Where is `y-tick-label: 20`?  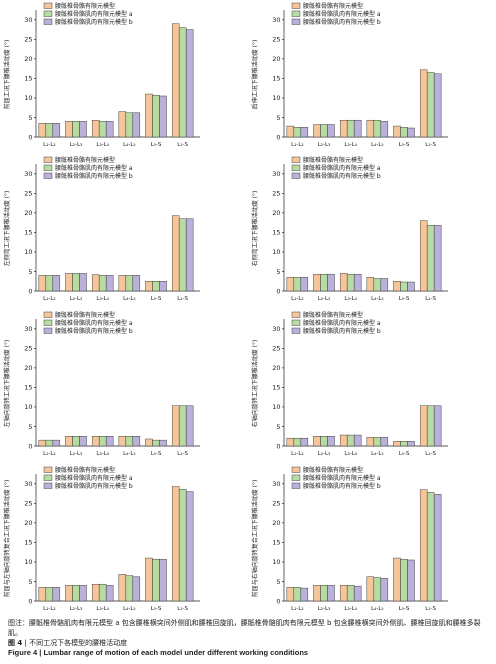
y-tick-label: 20 is located at coordinates (276, 368).